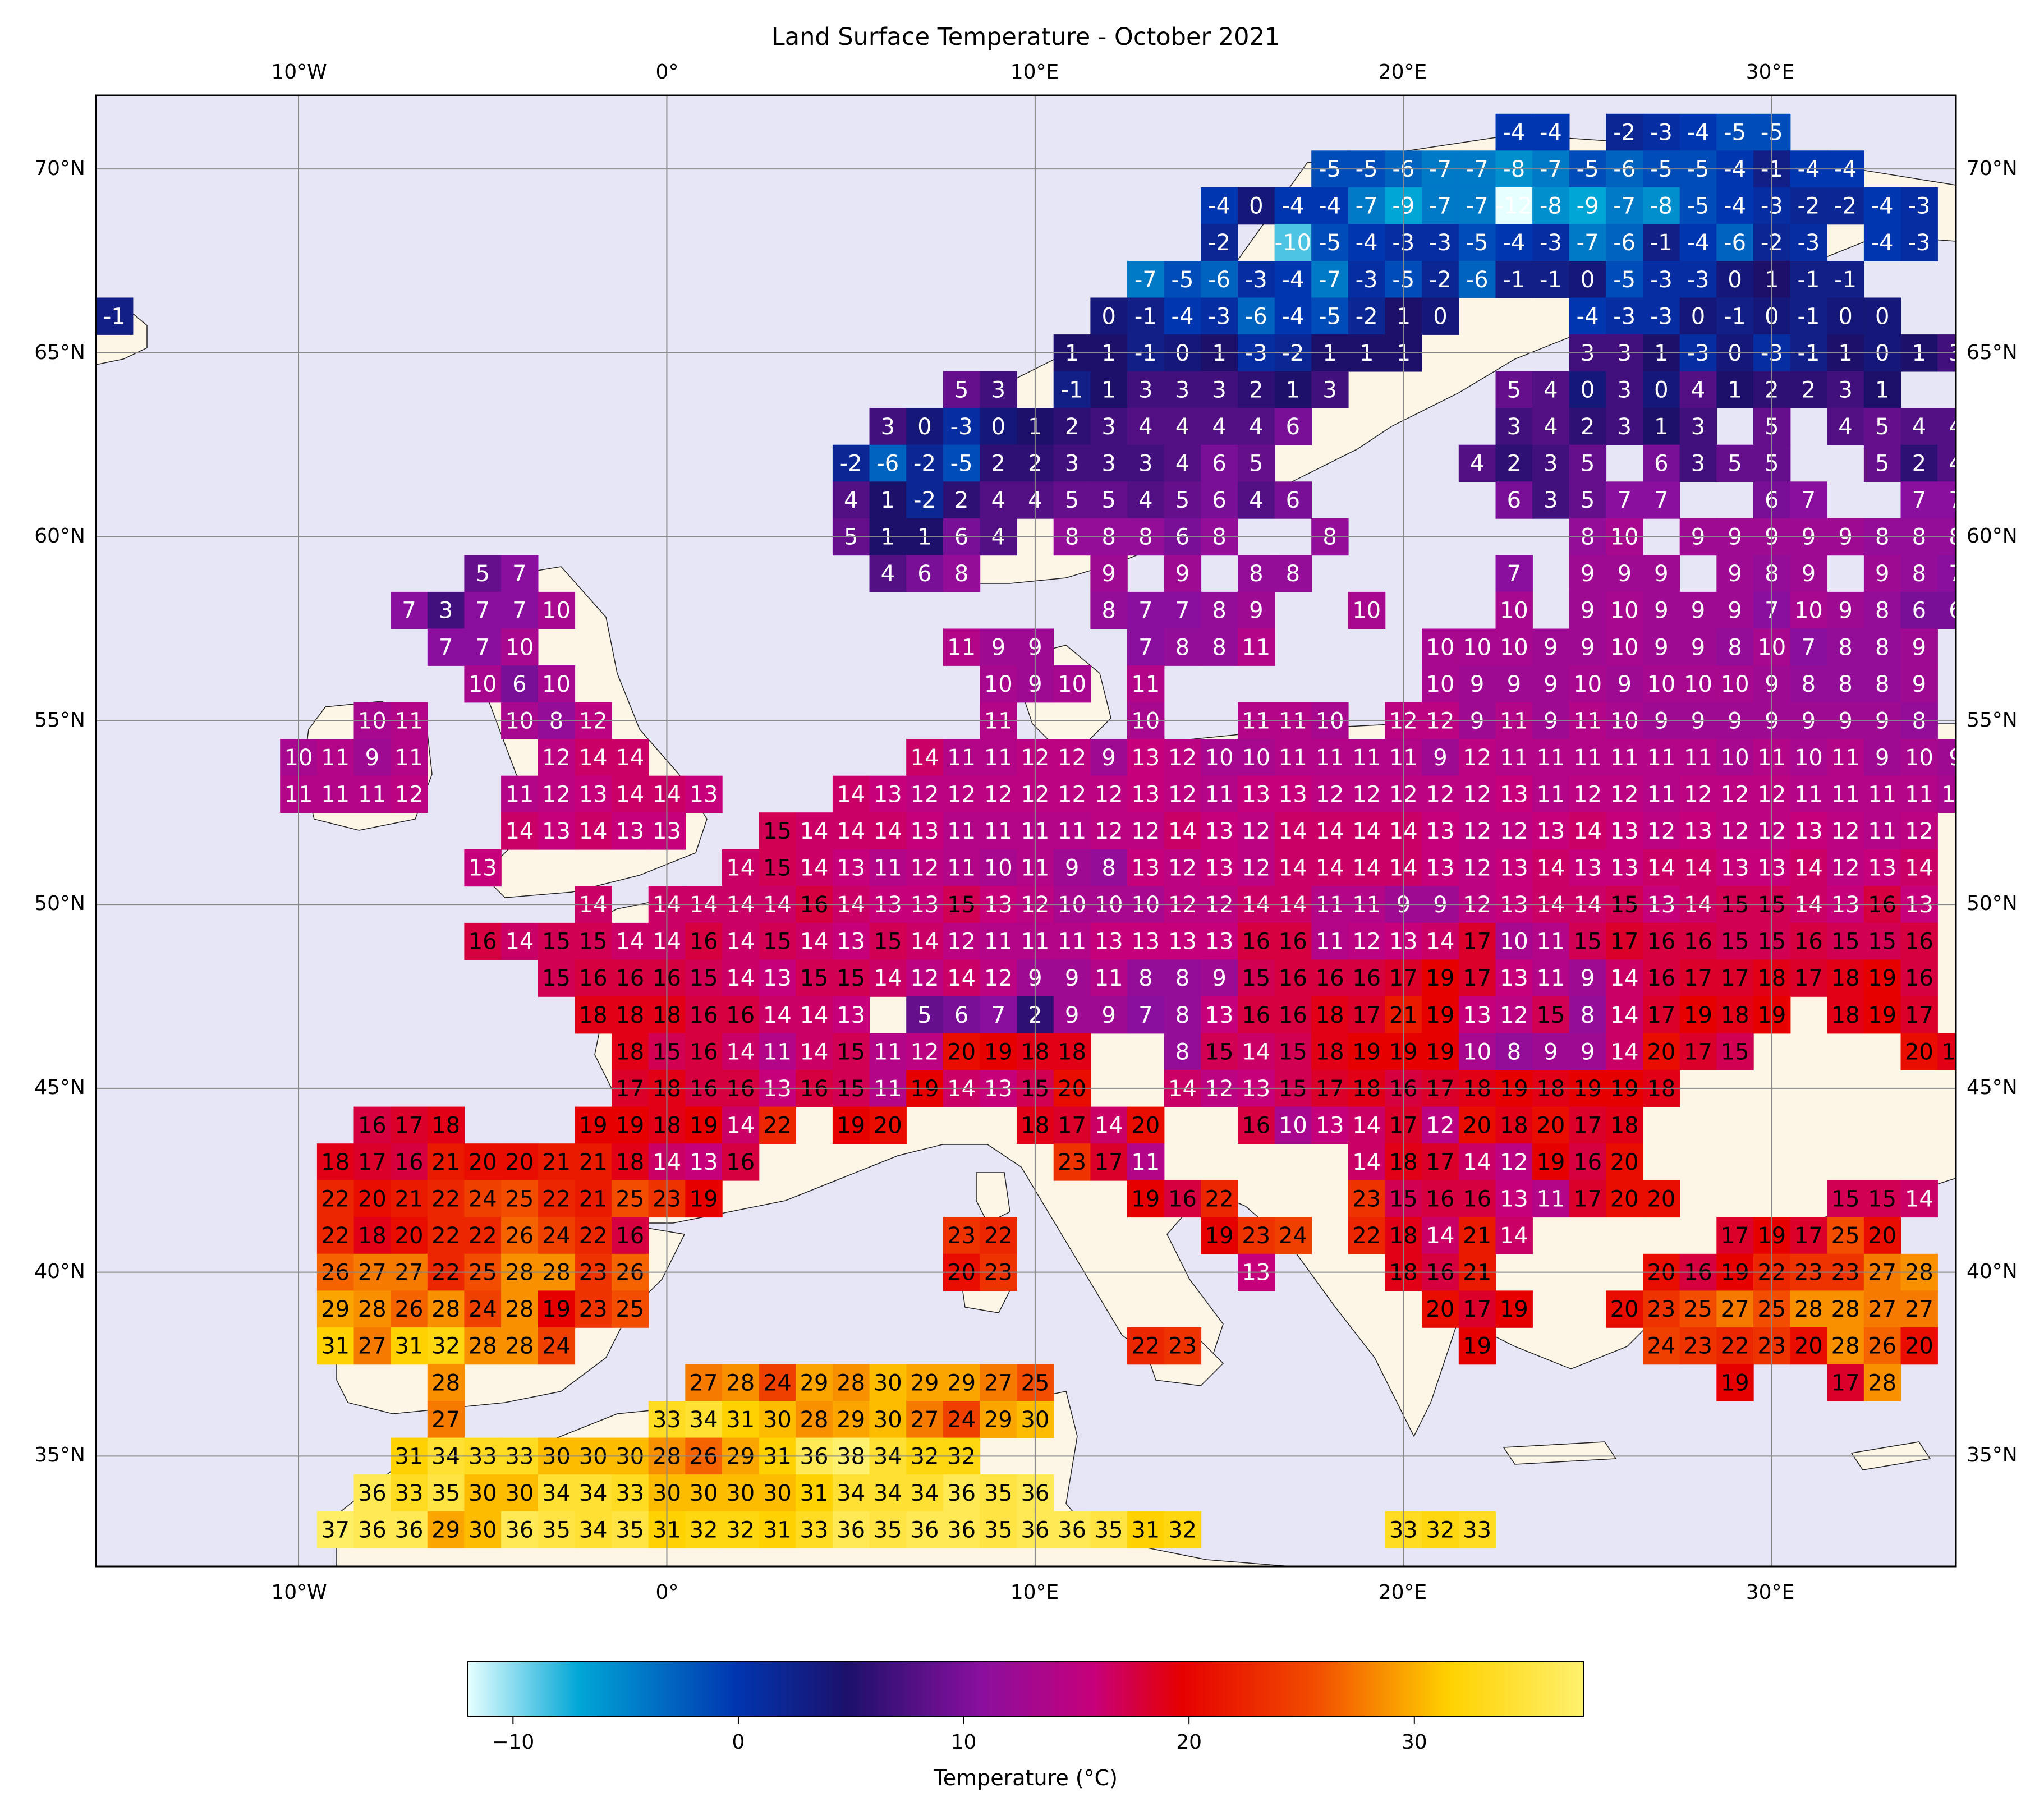 This screenshot has height=1811, width=2044. I want to click on temperature-value-label: 27, so click(1735, 1309).